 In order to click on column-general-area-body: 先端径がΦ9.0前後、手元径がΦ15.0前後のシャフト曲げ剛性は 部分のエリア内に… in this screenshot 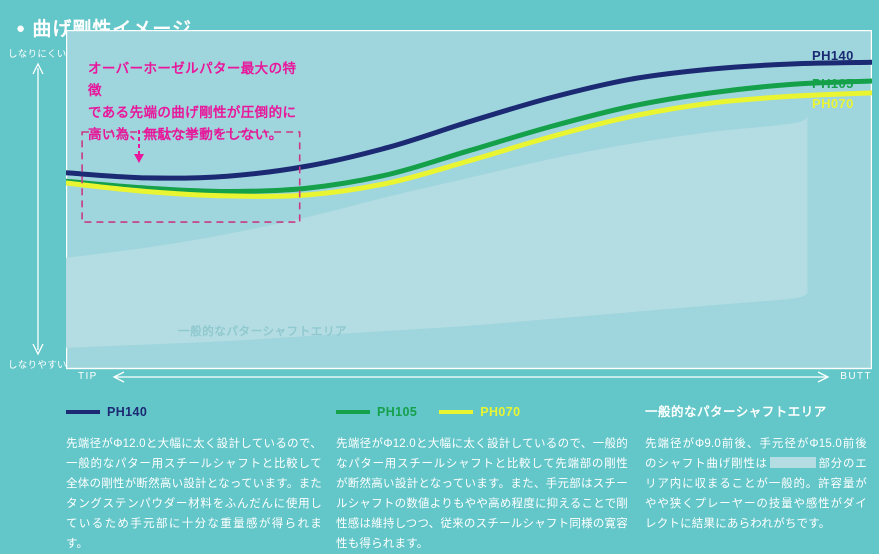, I will do `click(756, 484)`.